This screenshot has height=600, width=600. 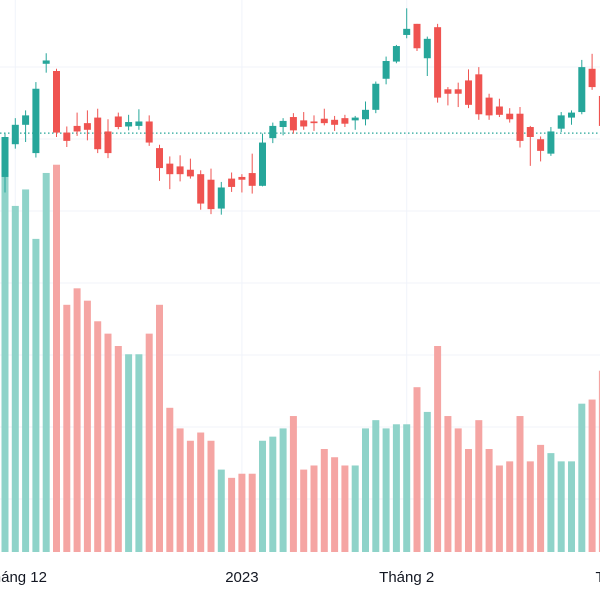 What do you see at coordinates (597, 577) in the screenshot?
I see `x-tick-label: Tháng 3` at bounding box center [597, 577].